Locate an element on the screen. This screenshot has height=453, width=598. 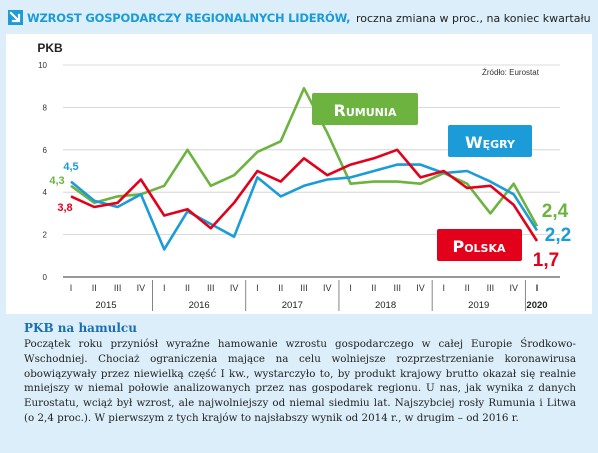
y-tick-label: 0 is located at coordinates (45, 277).